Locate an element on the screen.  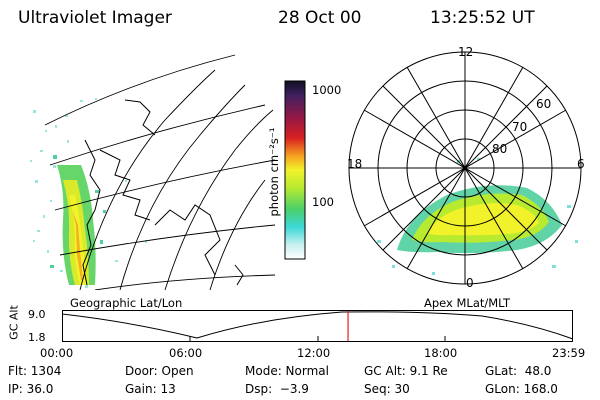
colorbar is located at coordinates (295, 170).